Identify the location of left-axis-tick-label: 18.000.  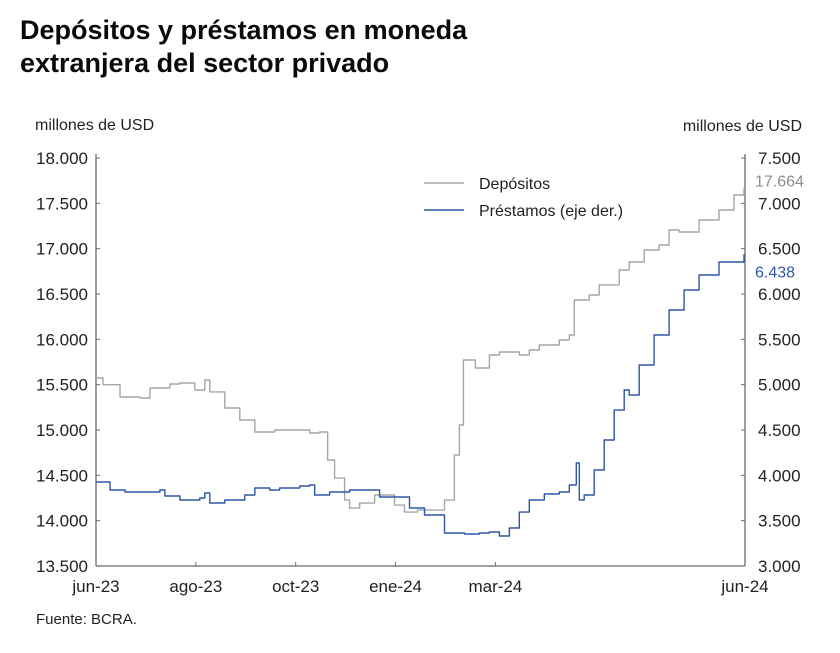
(62, 158).